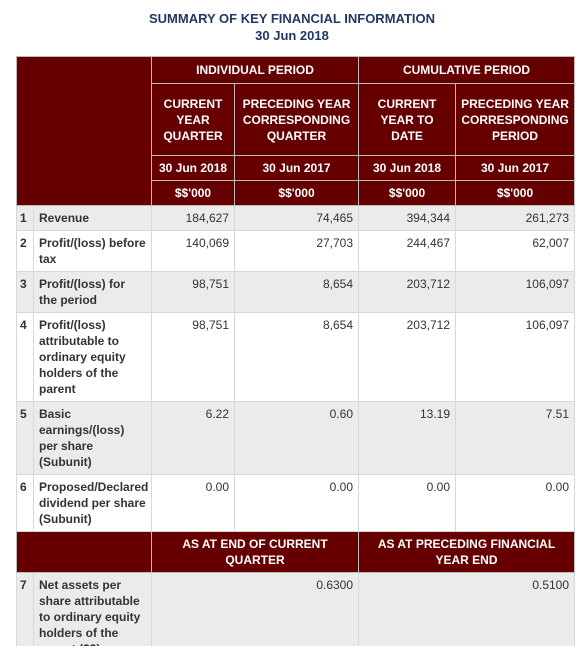 The width and height of the screenshot is (584, 646). Describe the element at coordinates (292, 35) in the screenshot. I see `date: 30 Jun 2018` at that location.